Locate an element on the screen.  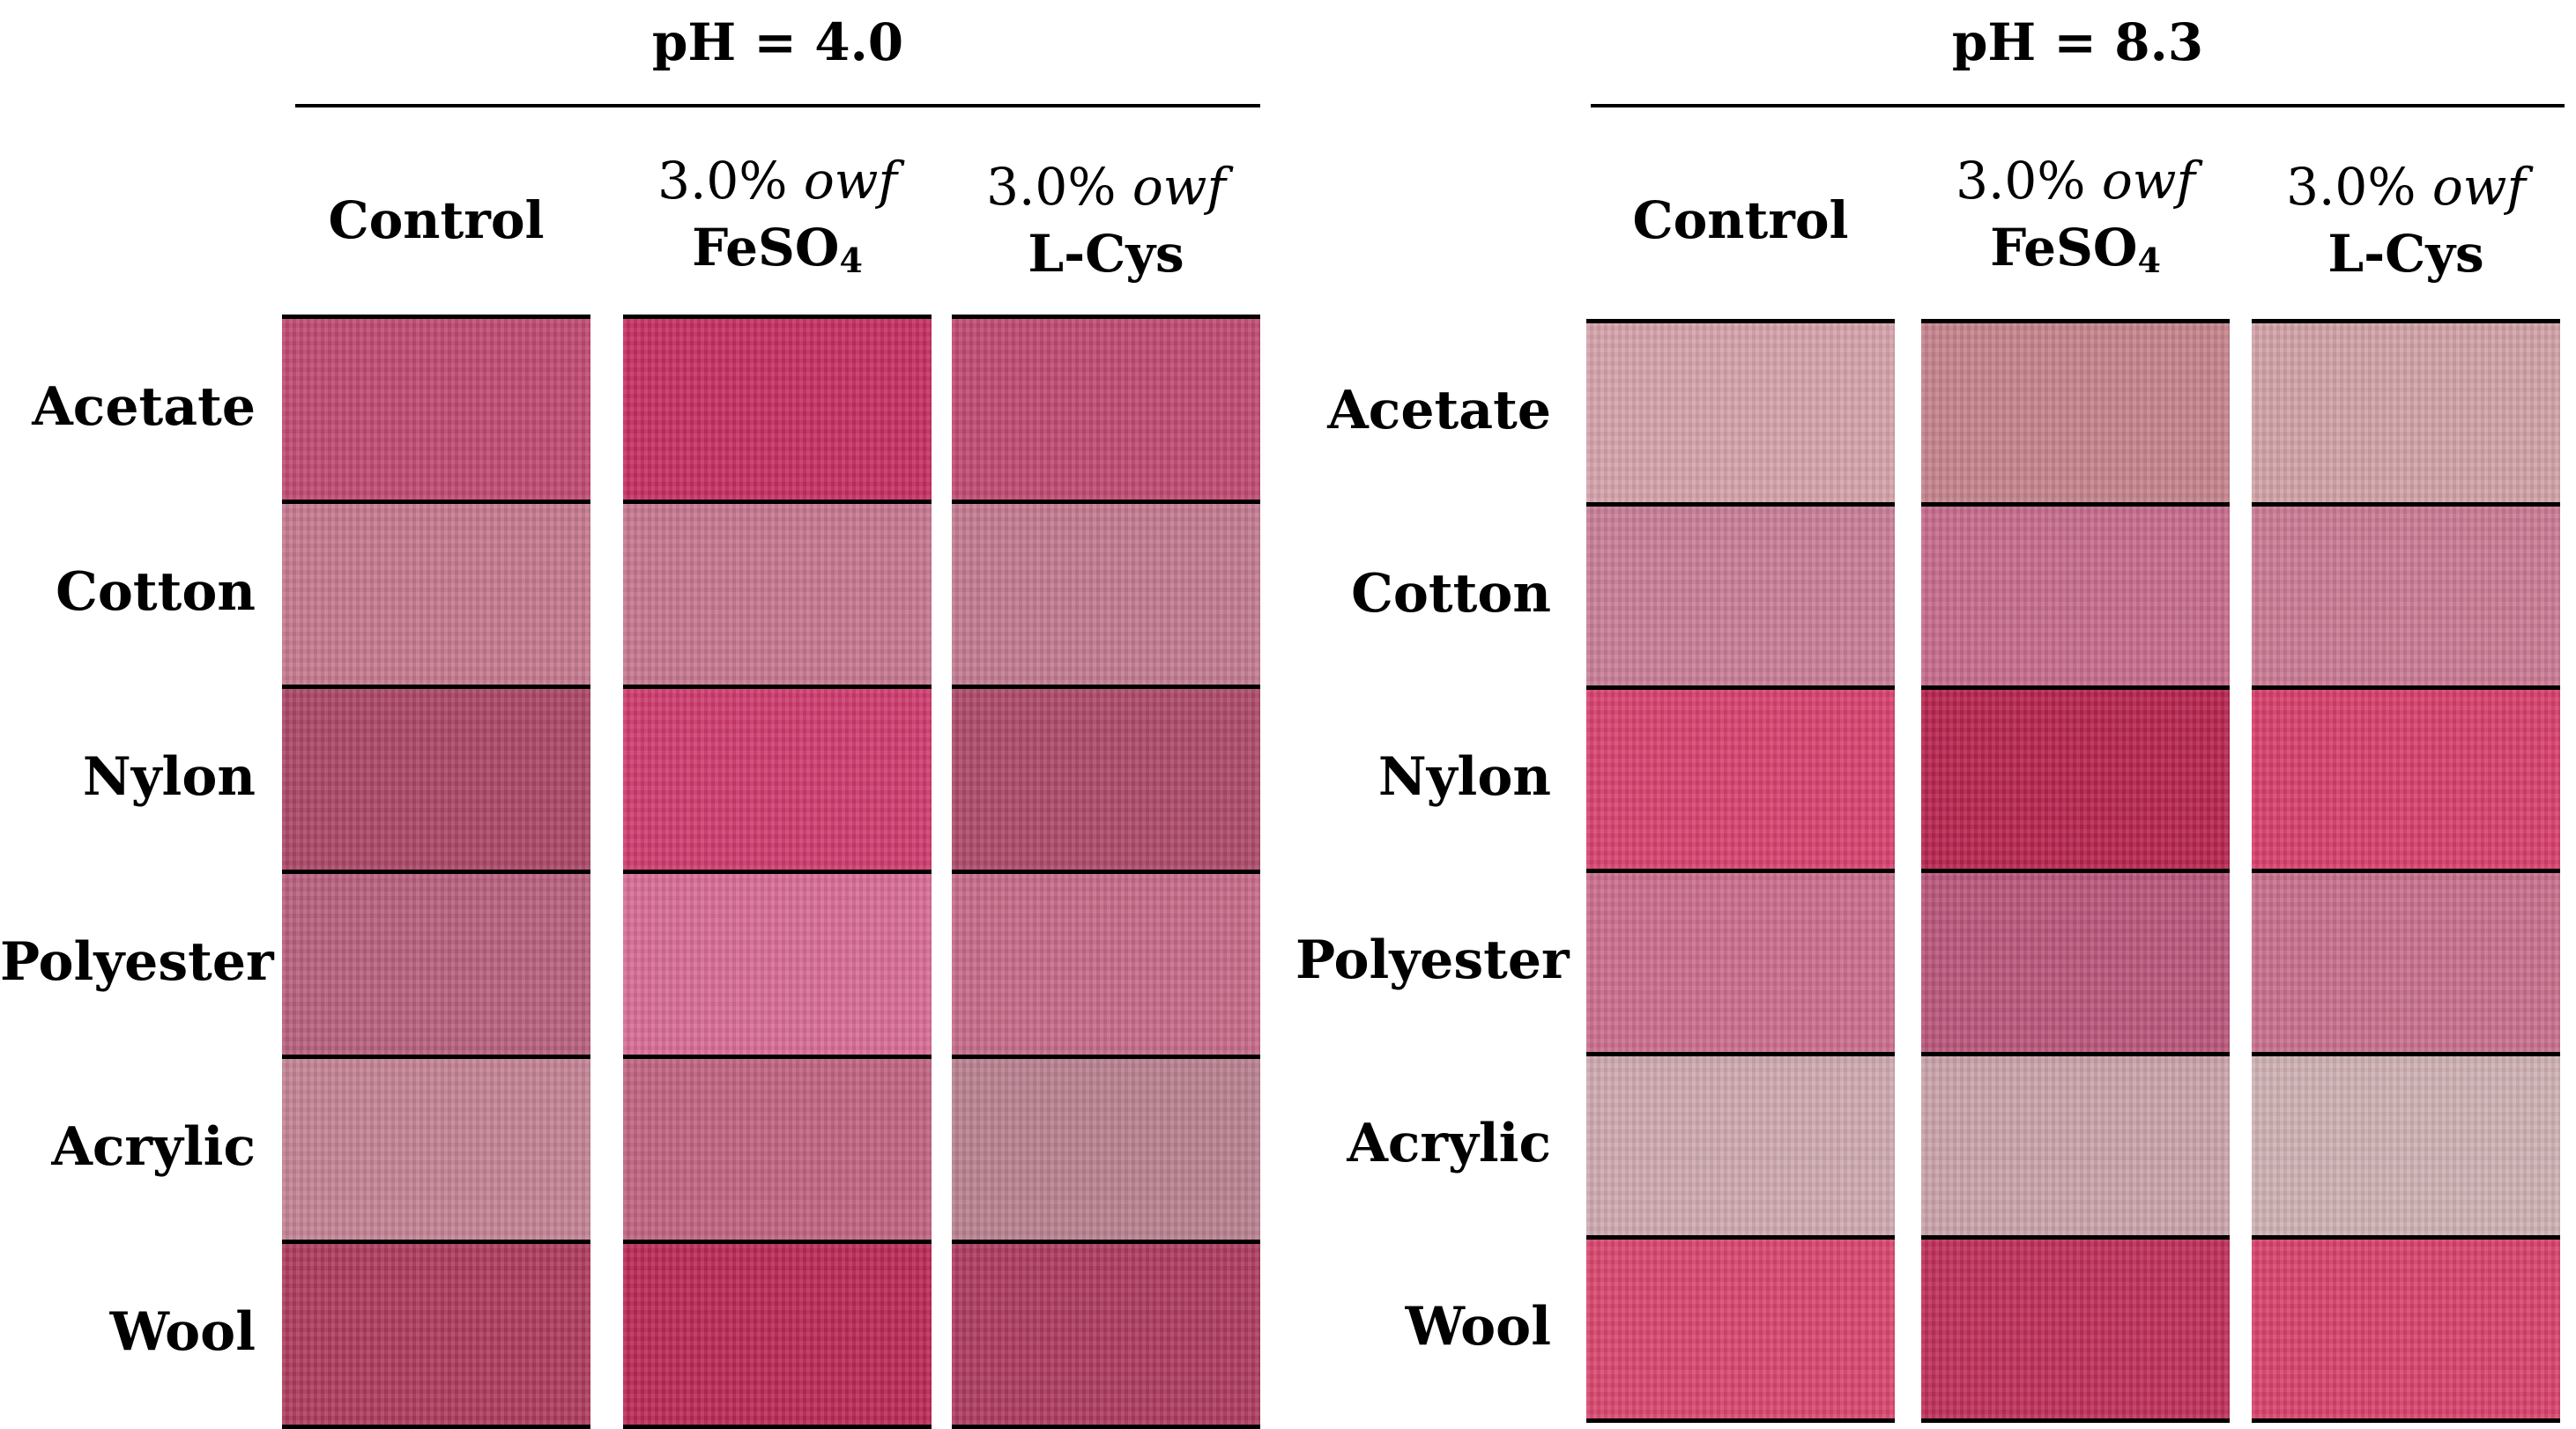
column-header: 3.0% owf FeSO4 is located at coordinates (2075, 221).